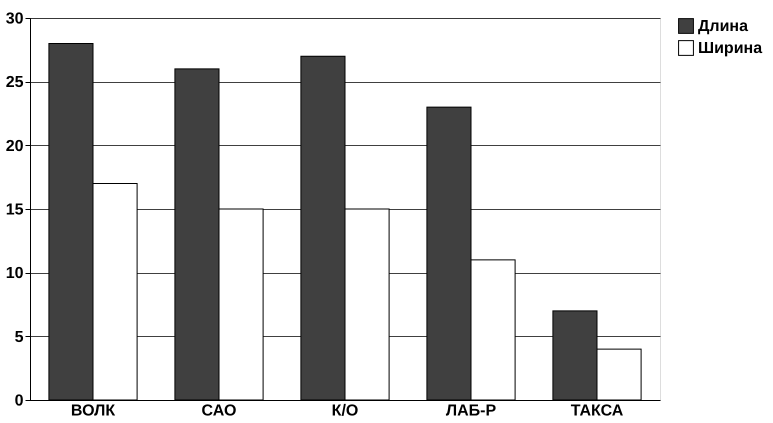  Describe the element at coordinates (471, 411) in the screenshot. I see `x-tick-label: ЛАБ-Р` at that location.